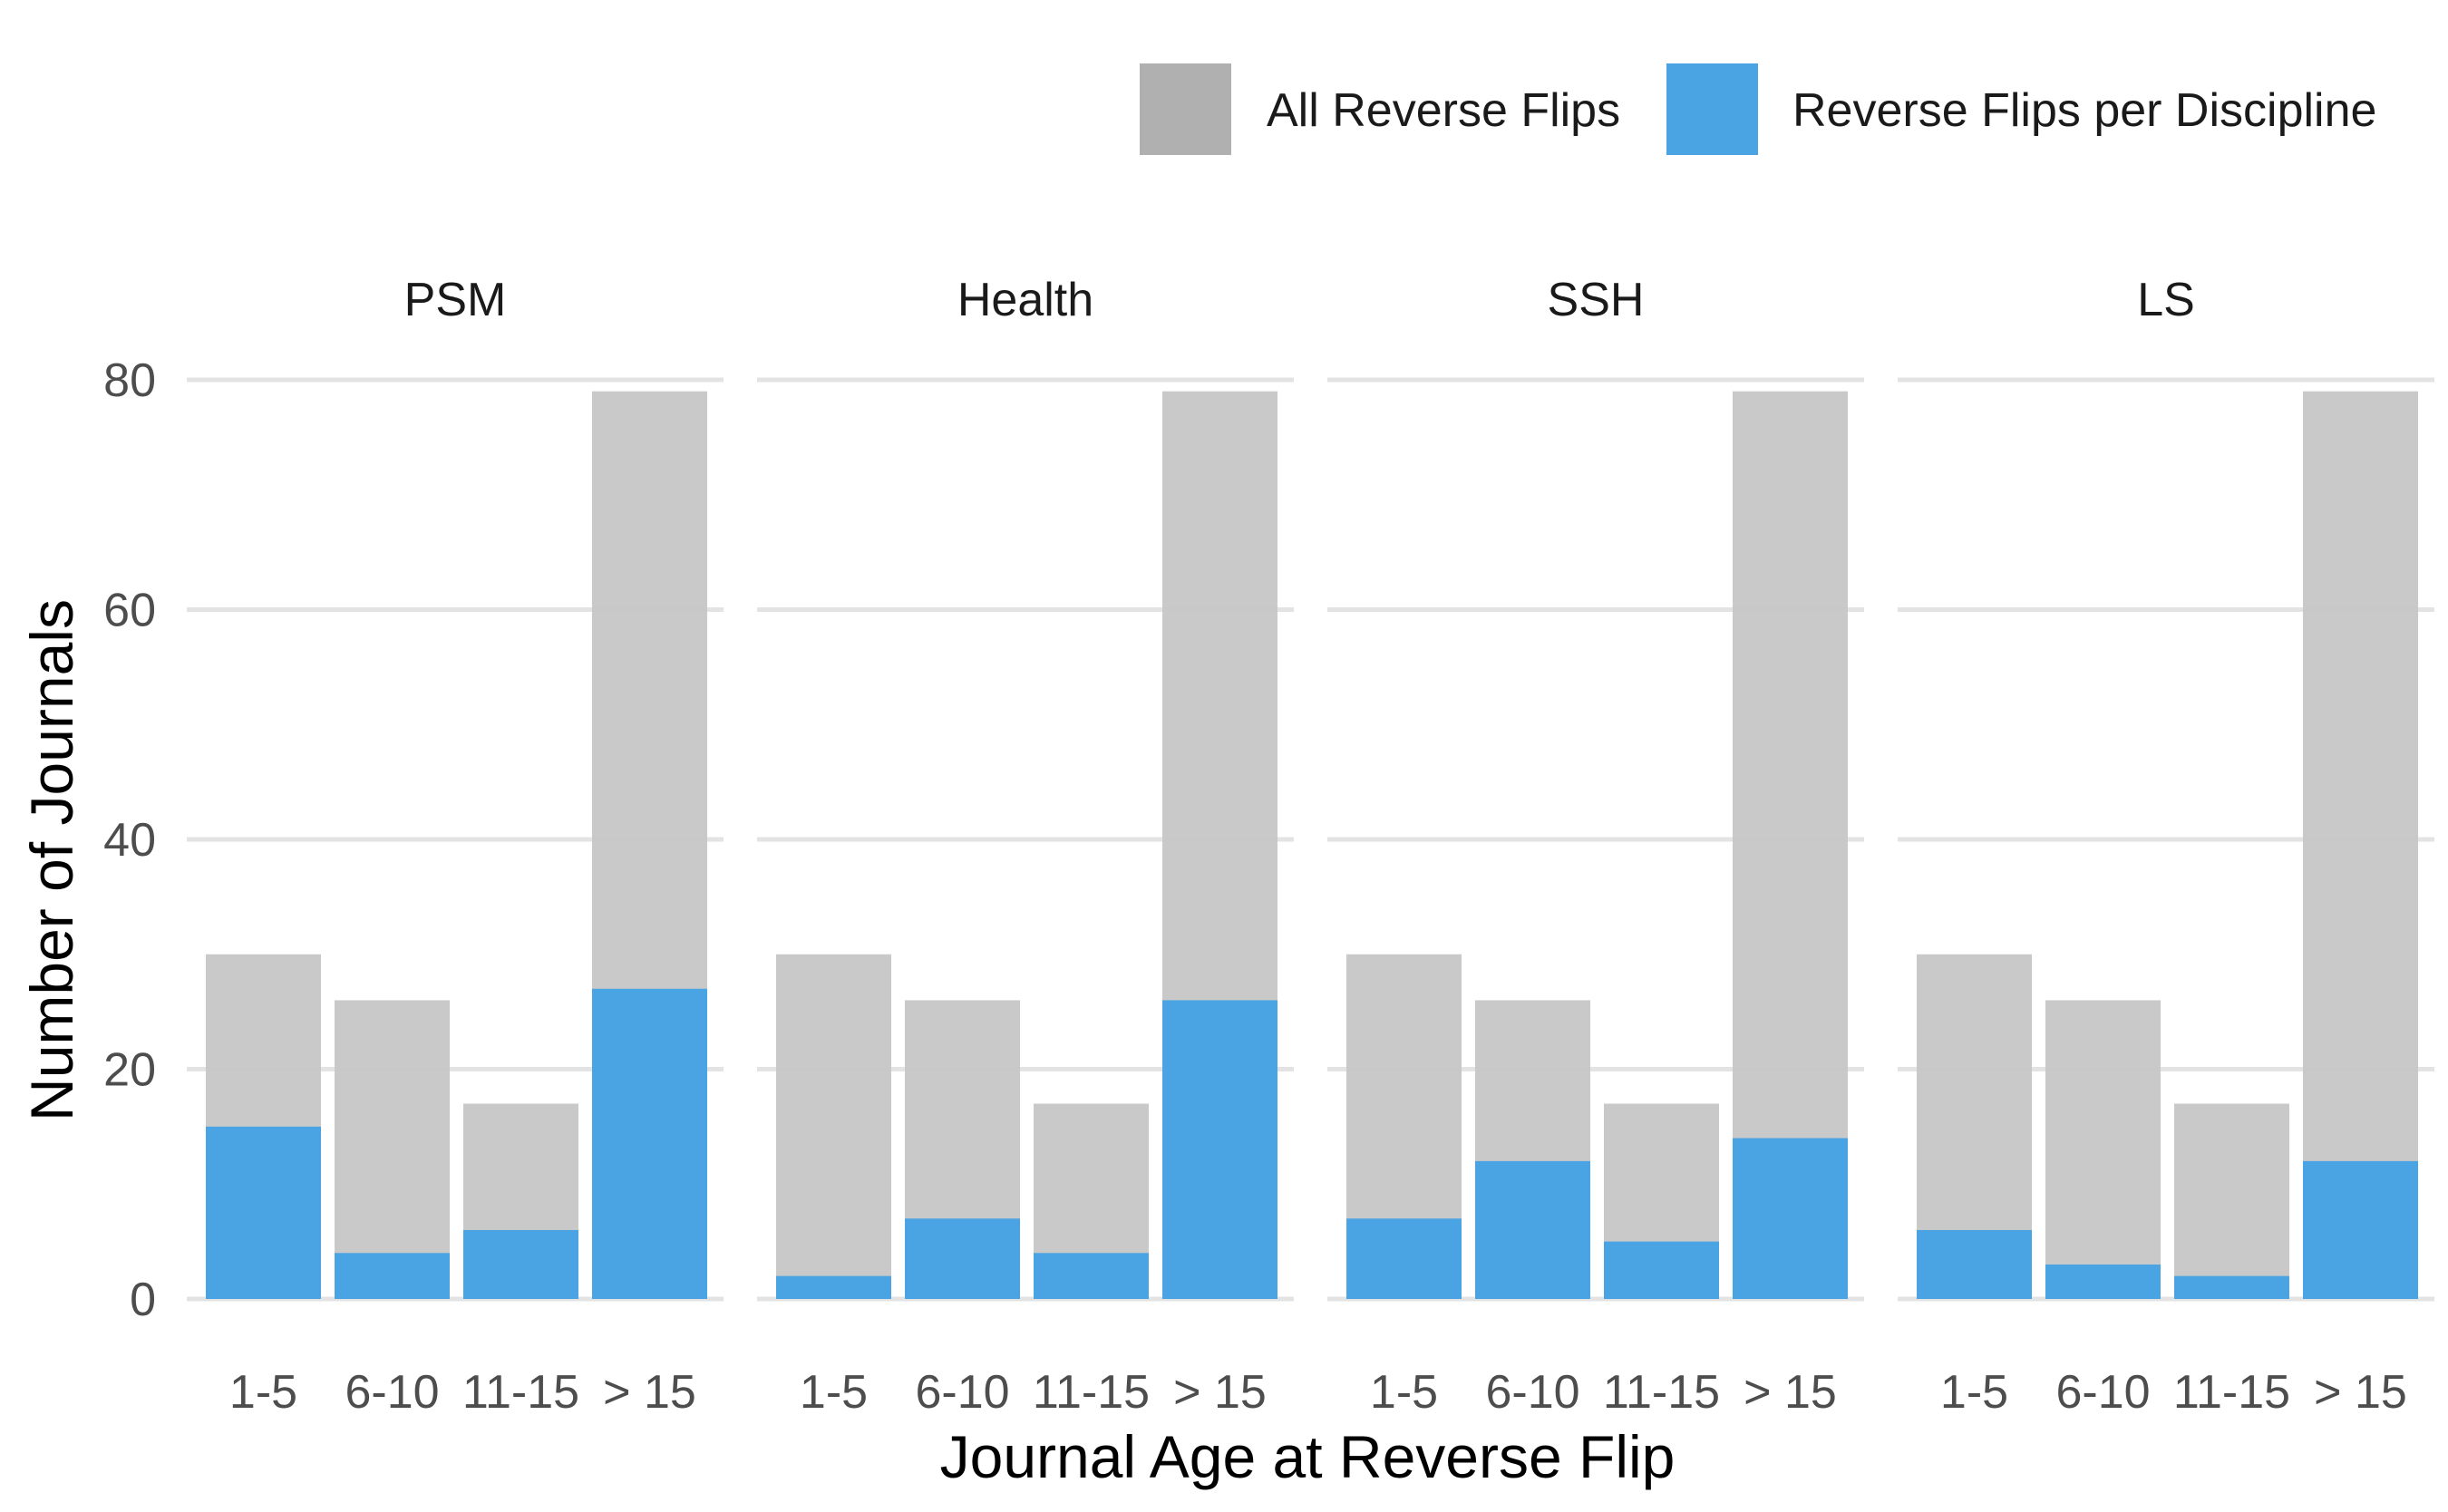 The width and height of the screenshot is (2448, 1512). I want to click on x-tick-label-psm-1-5: 1-5, so click(263, 1392).